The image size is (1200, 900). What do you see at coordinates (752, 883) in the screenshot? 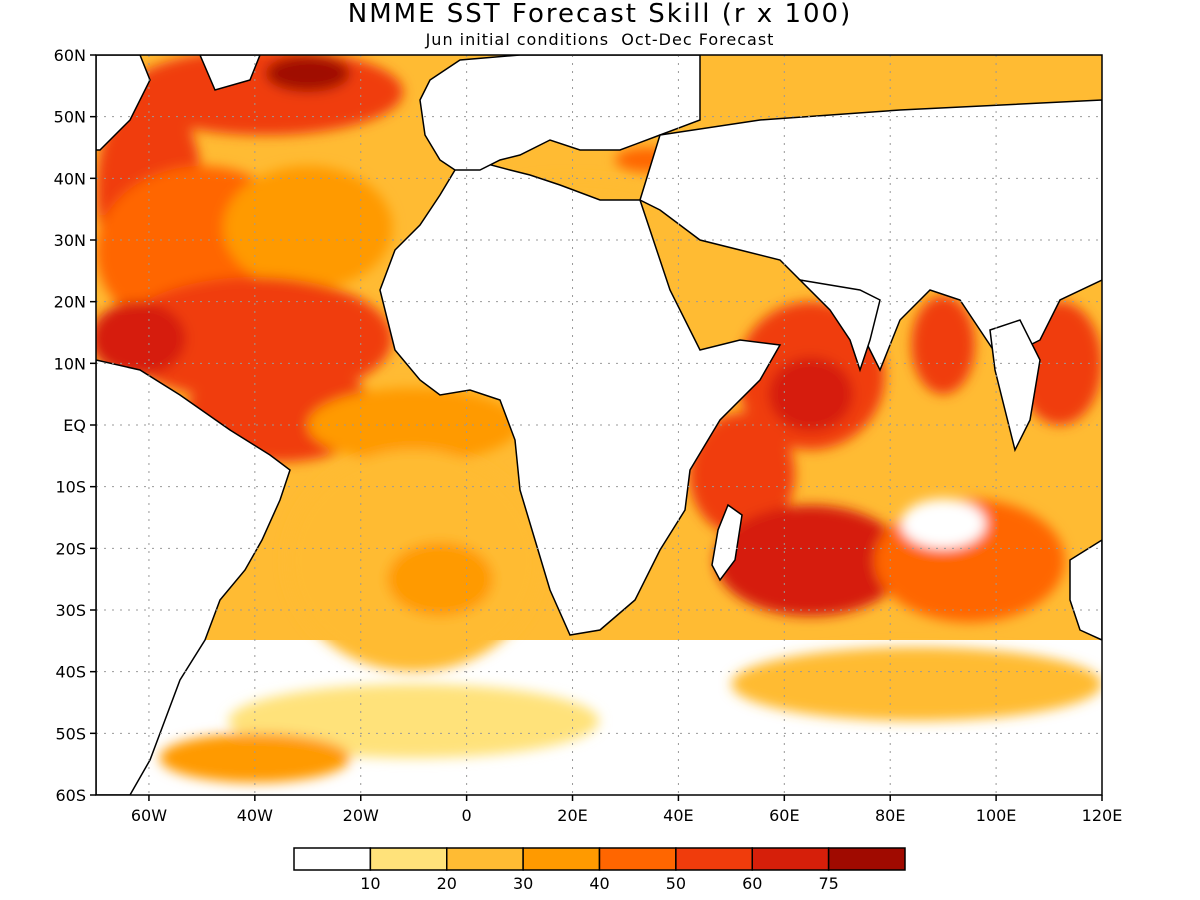
I see `colorbar-label: 60` at bounding box center [752, 883].